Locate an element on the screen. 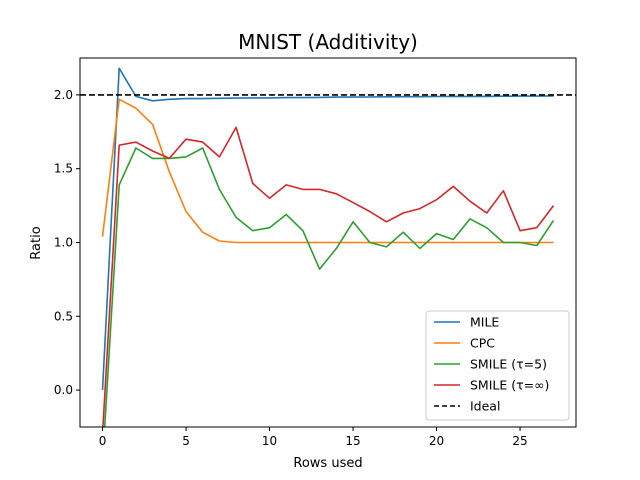 The width and height of the screenshot is (640, 480). chart-title: MNIST (Additivity) is located at coordinates (328, 42).